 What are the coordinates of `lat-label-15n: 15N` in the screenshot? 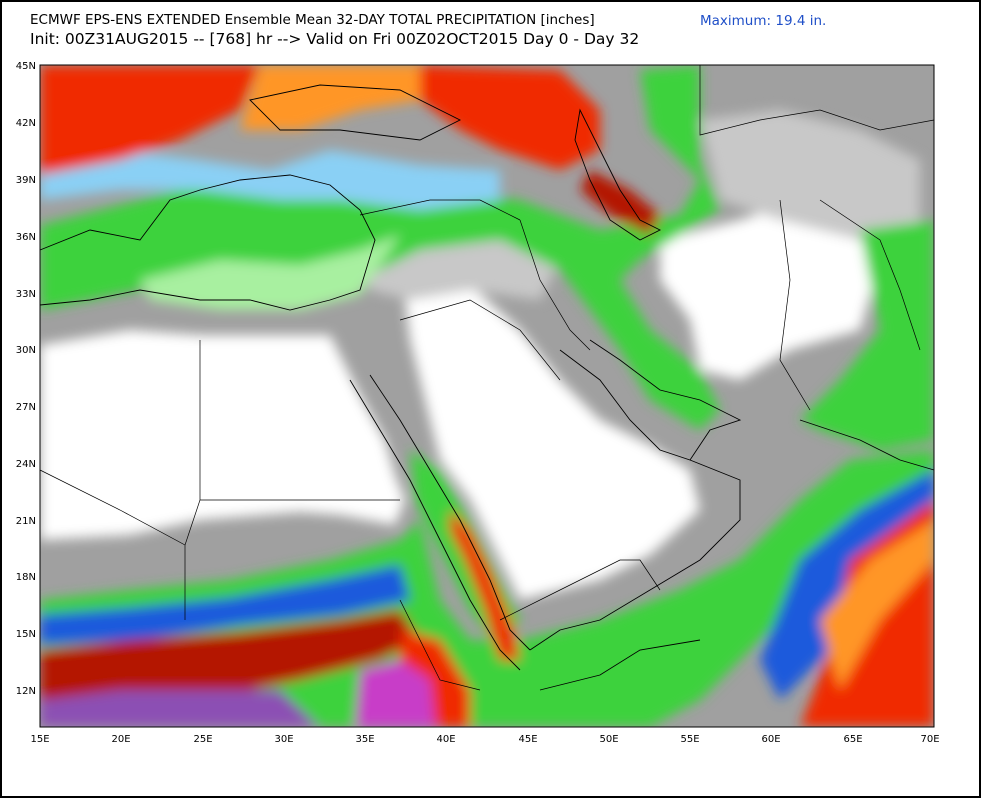 It's located at (26, 634).